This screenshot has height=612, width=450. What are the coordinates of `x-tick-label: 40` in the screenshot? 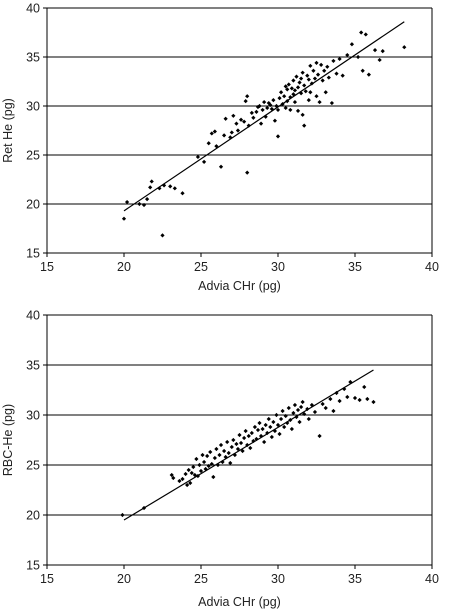 It's located at (432, 579).